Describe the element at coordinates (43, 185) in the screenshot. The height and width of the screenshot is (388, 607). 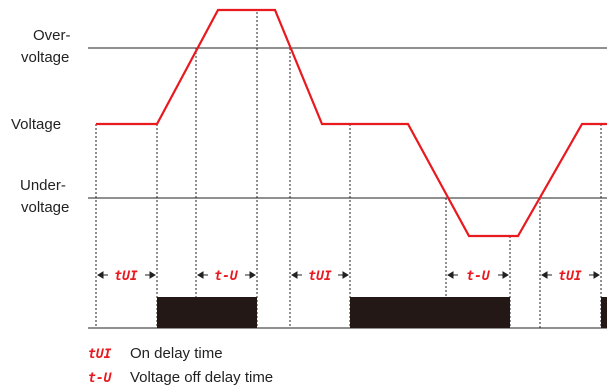
I see `undervoltage-label-line1: Under-` at that location.